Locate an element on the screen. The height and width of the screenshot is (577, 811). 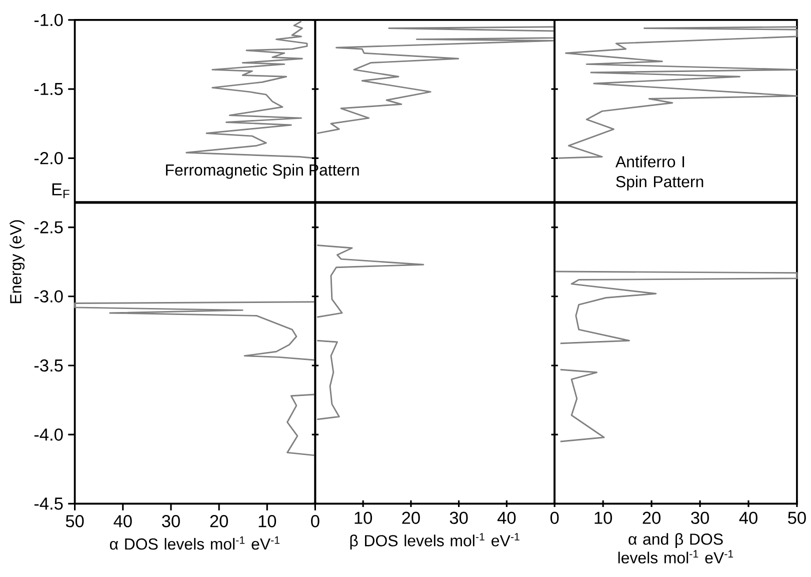
x-axis-title: α and β DOS levels mol$^{-1}$ eV$^{-1}$ is located at coordinates (676, 548).